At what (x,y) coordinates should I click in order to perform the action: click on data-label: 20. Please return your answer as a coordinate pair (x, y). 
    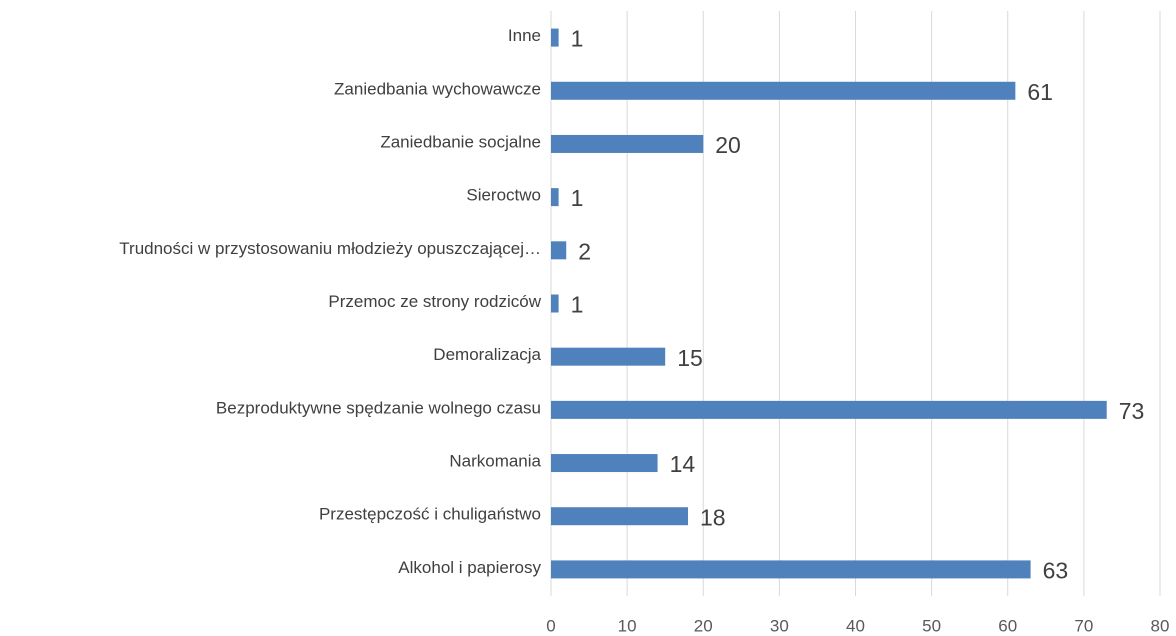
    Looking at the image, I should click on (728, 145).